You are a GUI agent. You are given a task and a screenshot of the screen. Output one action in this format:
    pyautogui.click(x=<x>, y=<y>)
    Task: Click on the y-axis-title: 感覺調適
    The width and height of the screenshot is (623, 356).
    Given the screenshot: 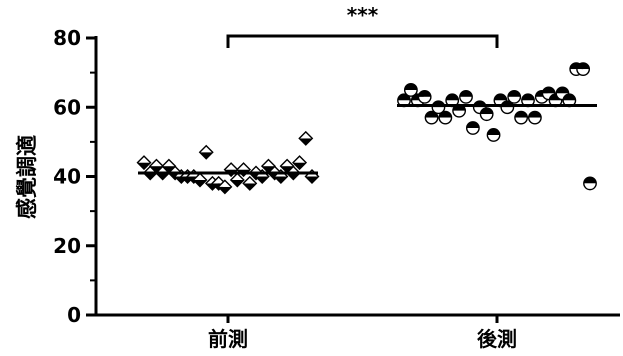 What is the action you would take?
    pyautogui.click(x=27, y=177)
    